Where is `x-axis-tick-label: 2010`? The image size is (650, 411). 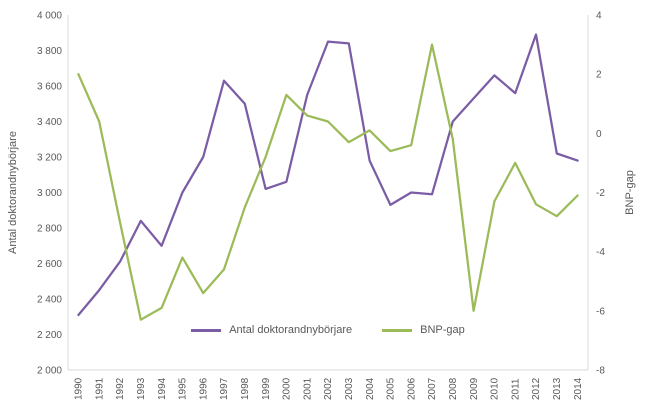 x-axis-tick-label: 2010 is located at coordinates (495, 388).